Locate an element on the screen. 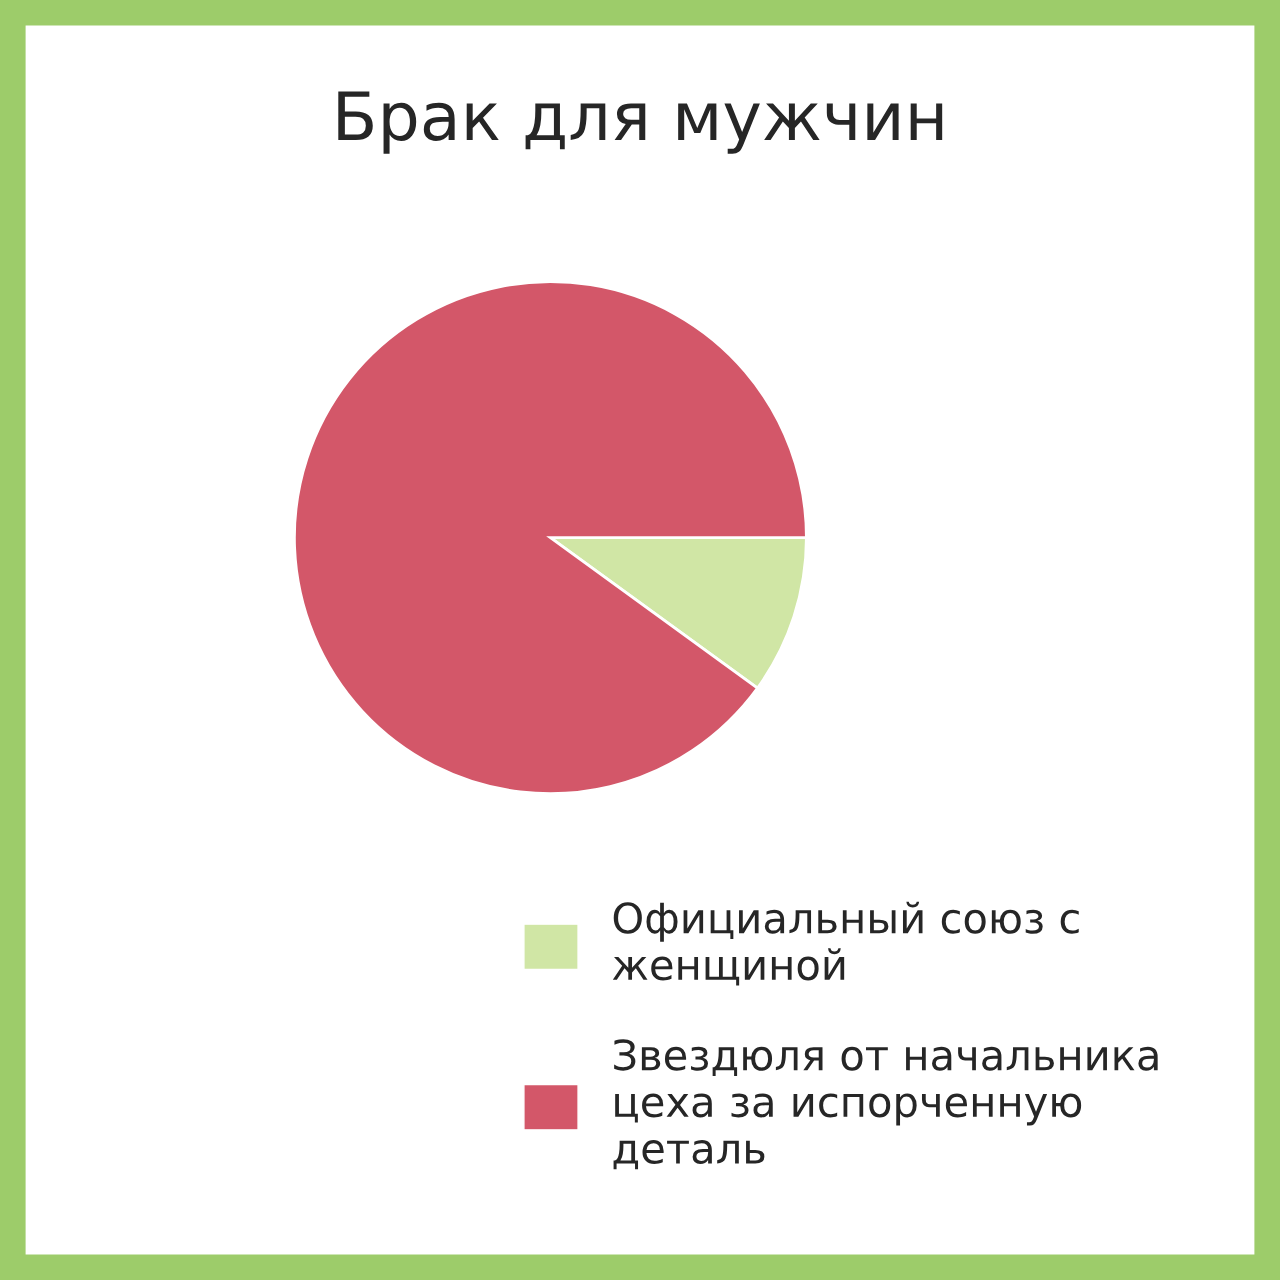  legend-label: Звездюля от начальника цеха за испорченную деталь is located at coordinates (885, 1104).